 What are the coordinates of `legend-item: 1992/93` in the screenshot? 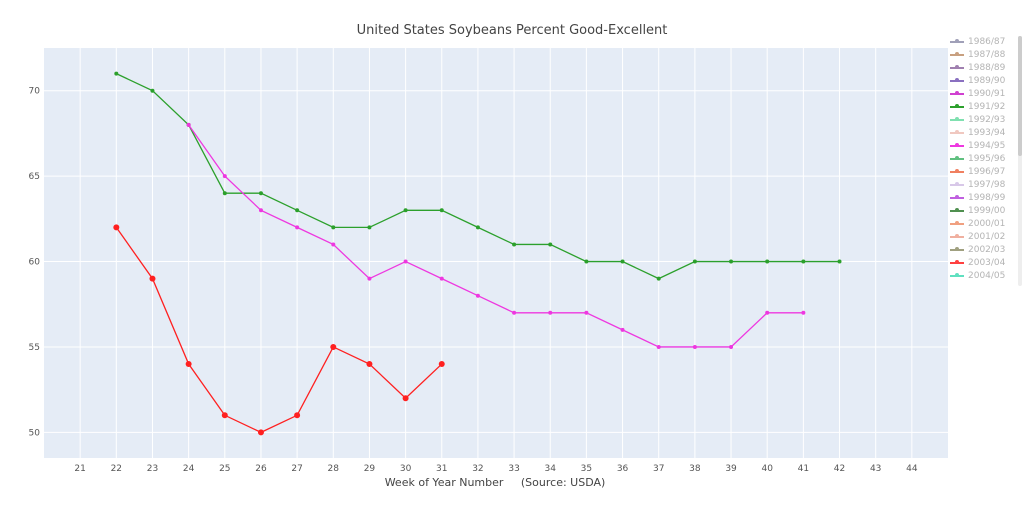 It's located at (986, 120).